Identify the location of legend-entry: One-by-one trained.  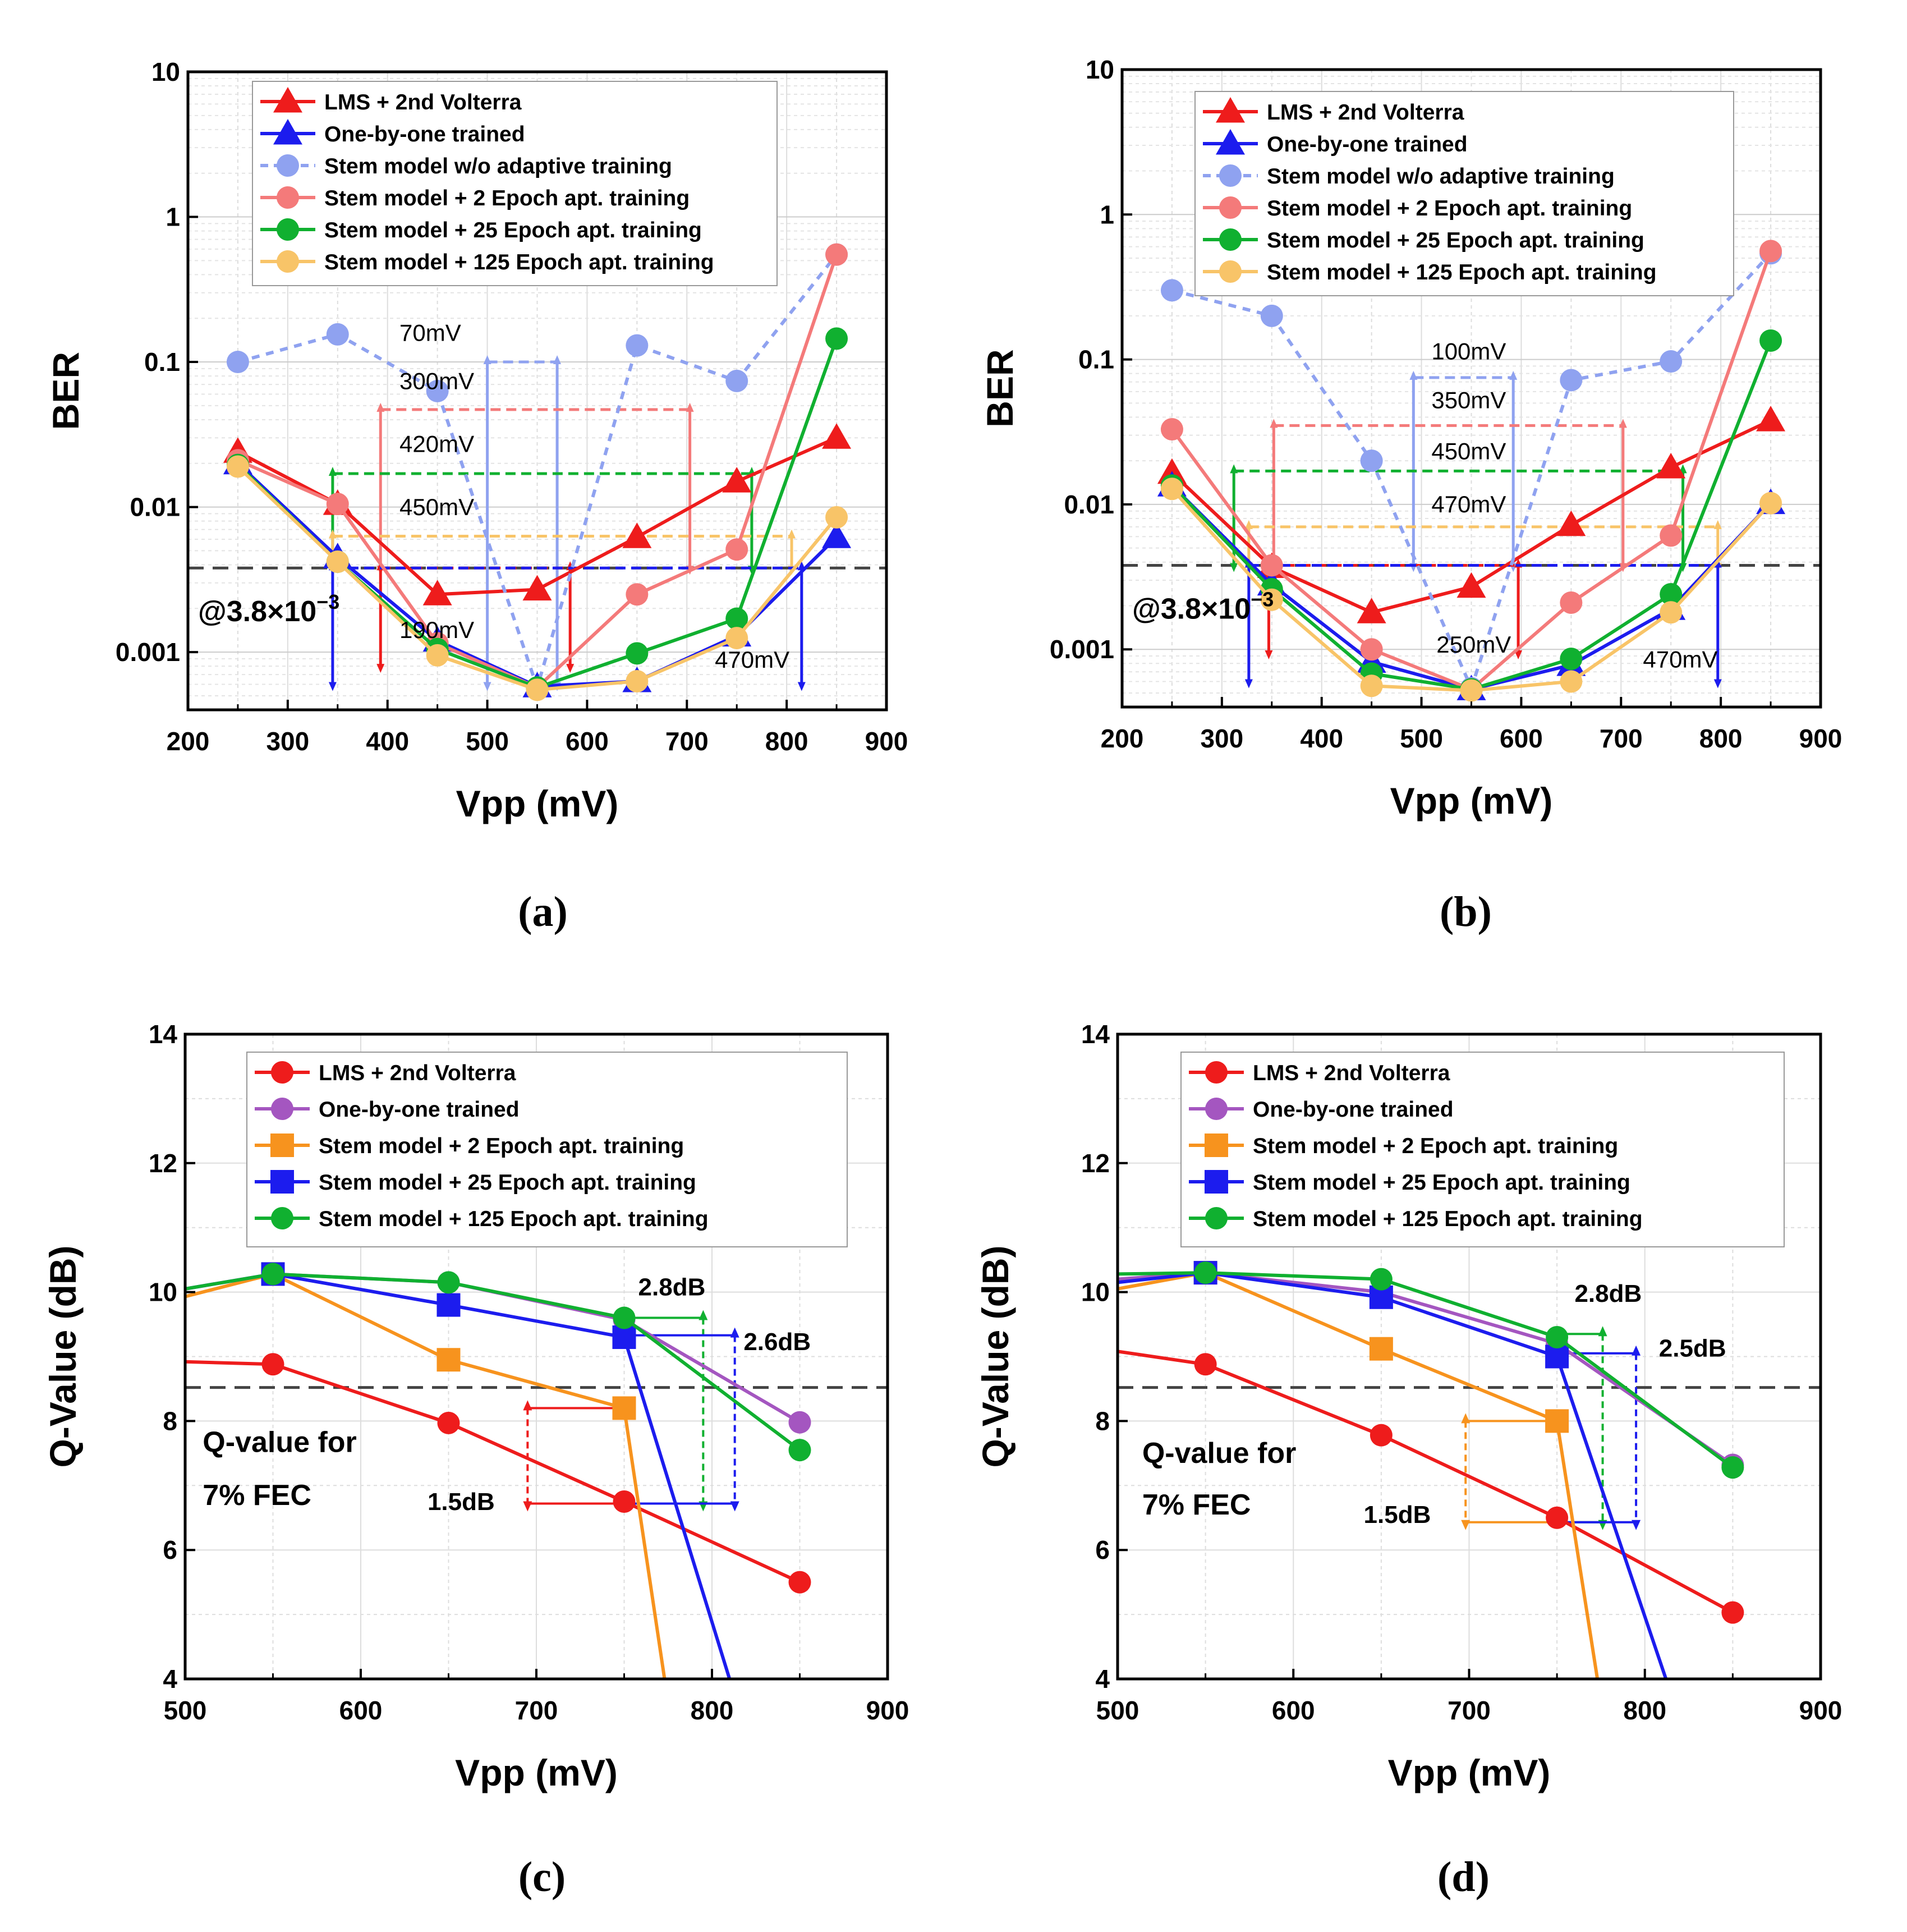
(1367, 144).